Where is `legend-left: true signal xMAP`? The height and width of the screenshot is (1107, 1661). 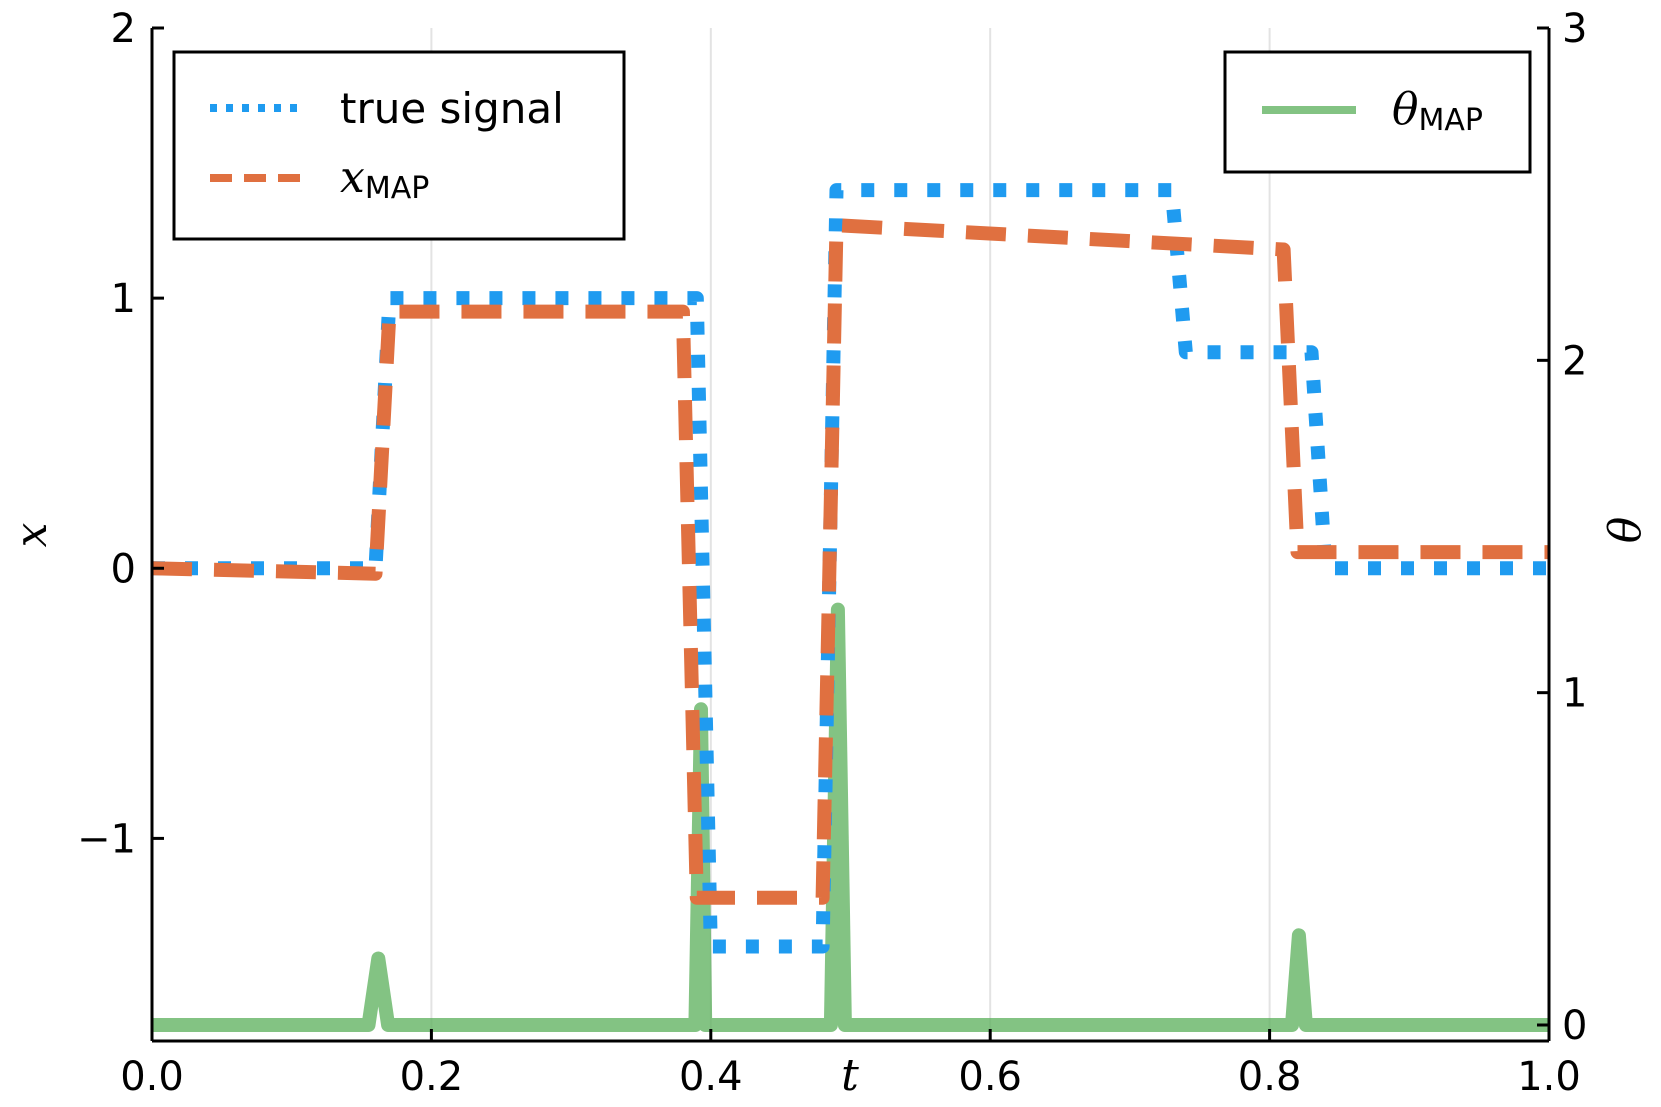
legend-left: true signal xMAP is located at coordinates (399, 145).